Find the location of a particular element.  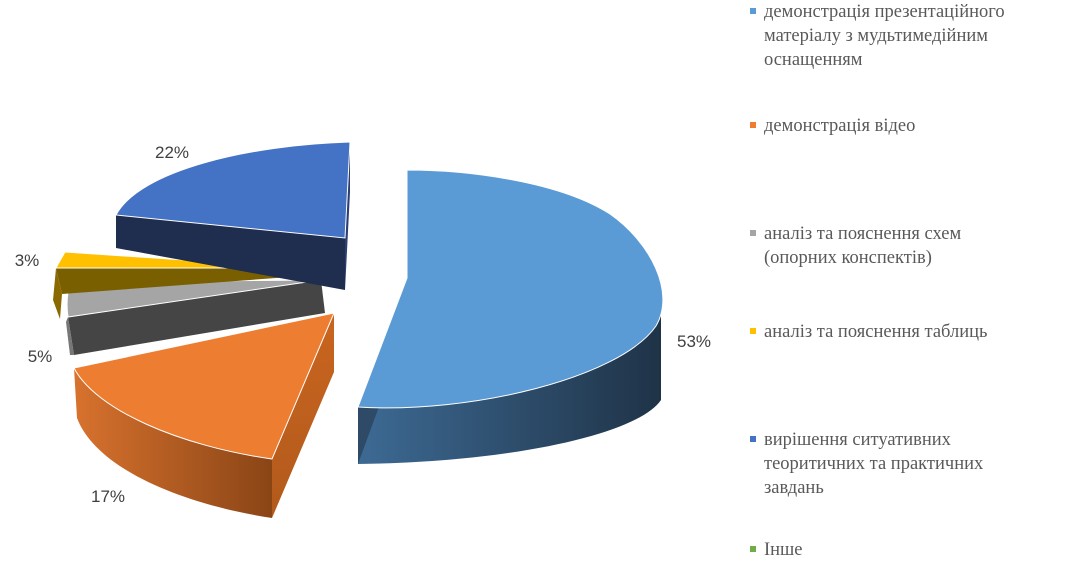

legend-label: аналіз та пояснення таблиць is located at coordinates (875, 332).